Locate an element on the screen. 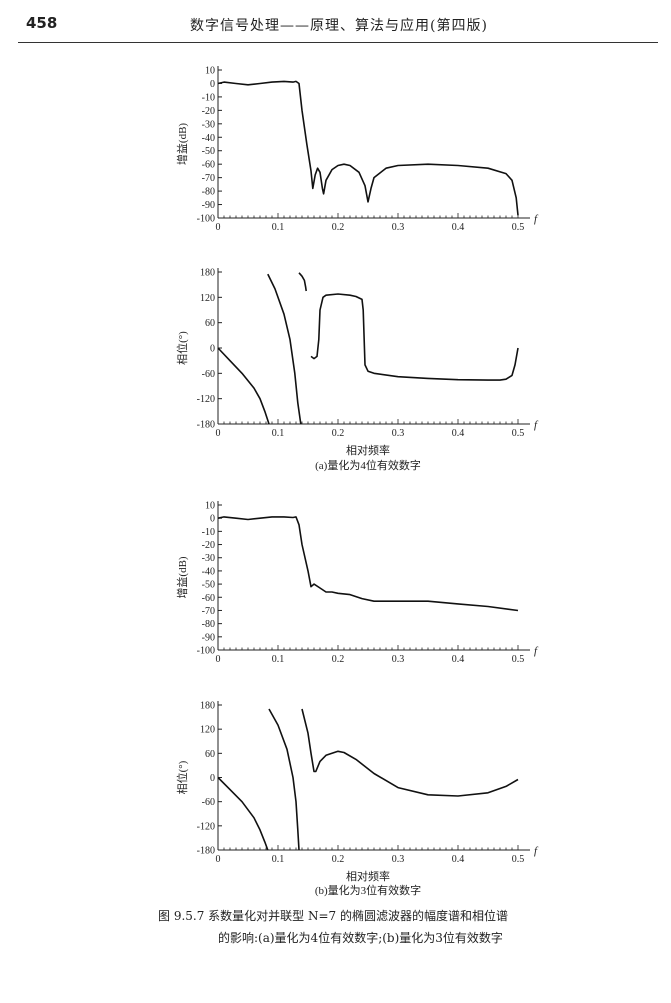 This screenshot has height=1003, width=671. running-head: 数字信号处理——原理、算法与应用(第四版) is located at coordinates (339, 26).